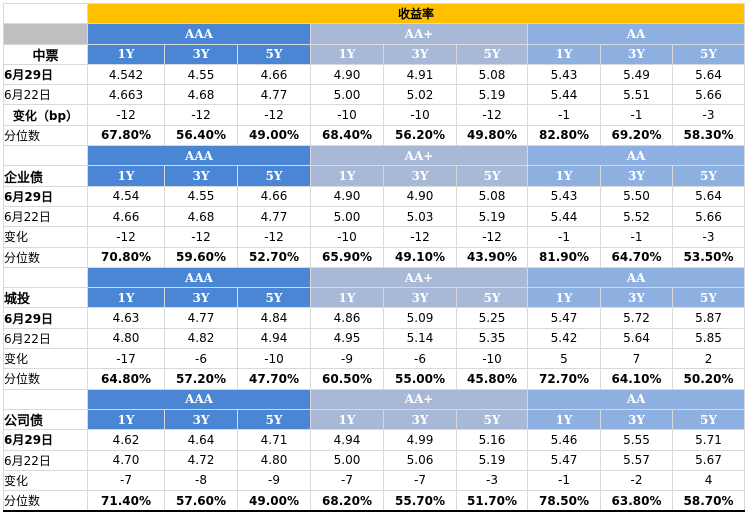 This screenshot has height=512, width=752. What do you see at coordinates (708, 135) in the screenshot?
I see `value-cell: 58.30%` at bounding box center [708, 135].